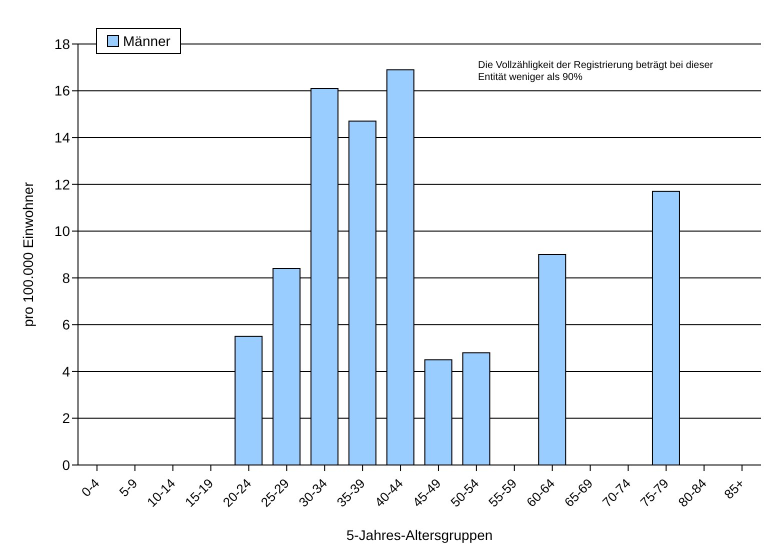 This screenshot has width=781, height=558. What do you see at coordinates (62, 184) in the screenshot?
I see `y-tick-label: 12` at bounding box center [62, 184].